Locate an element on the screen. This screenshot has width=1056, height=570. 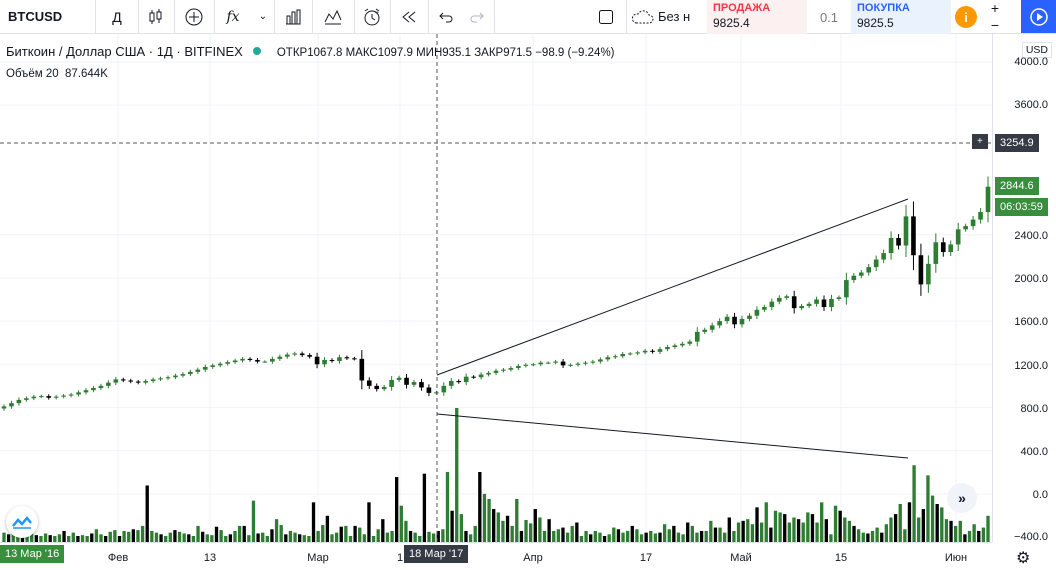
symbol-search-button: BTCUSD is located at coordinates (48, 16).